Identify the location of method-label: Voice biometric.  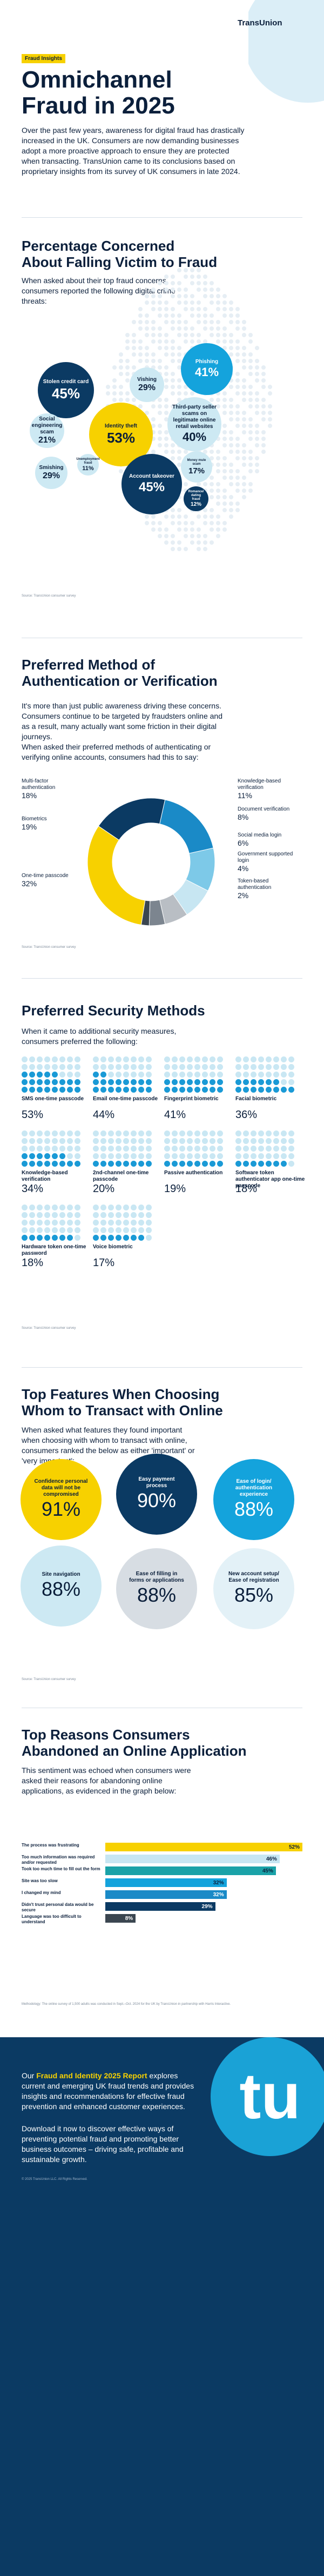
(113, 1247).